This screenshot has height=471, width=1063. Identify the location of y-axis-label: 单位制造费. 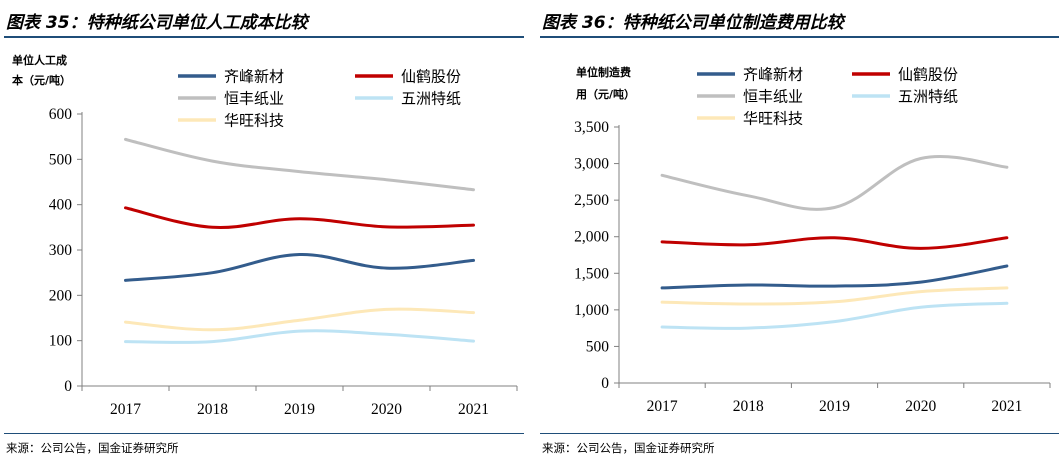
(603, 72).